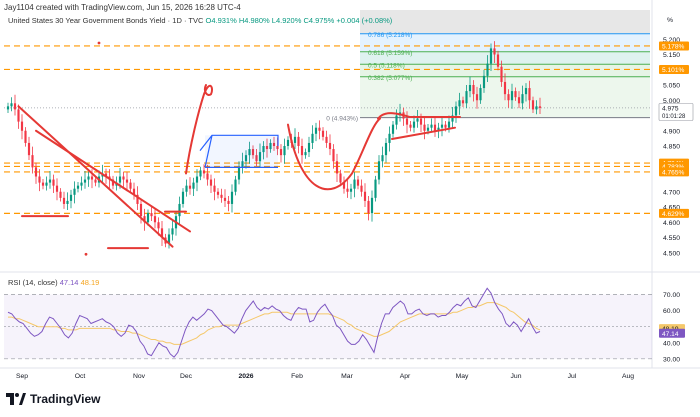 This screenshot has width=700, height=417. Describe the element at coordinates (16, 399) in the screenshot. I see `tradingview-logo-icon` at that location.